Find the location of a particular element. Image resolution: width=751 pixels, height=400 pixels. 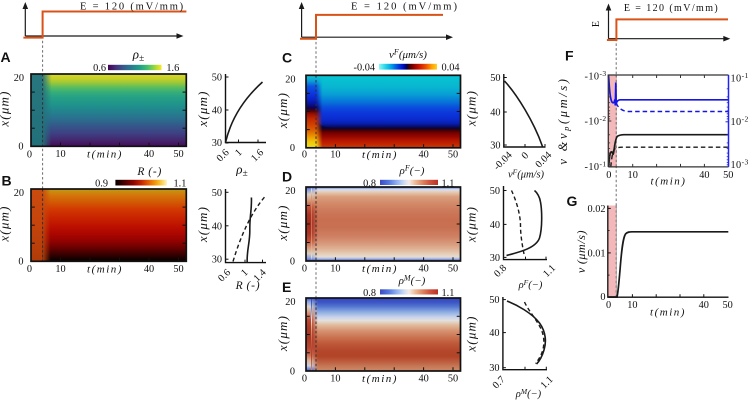

svg-text: A is located at coordinates (6, 57).